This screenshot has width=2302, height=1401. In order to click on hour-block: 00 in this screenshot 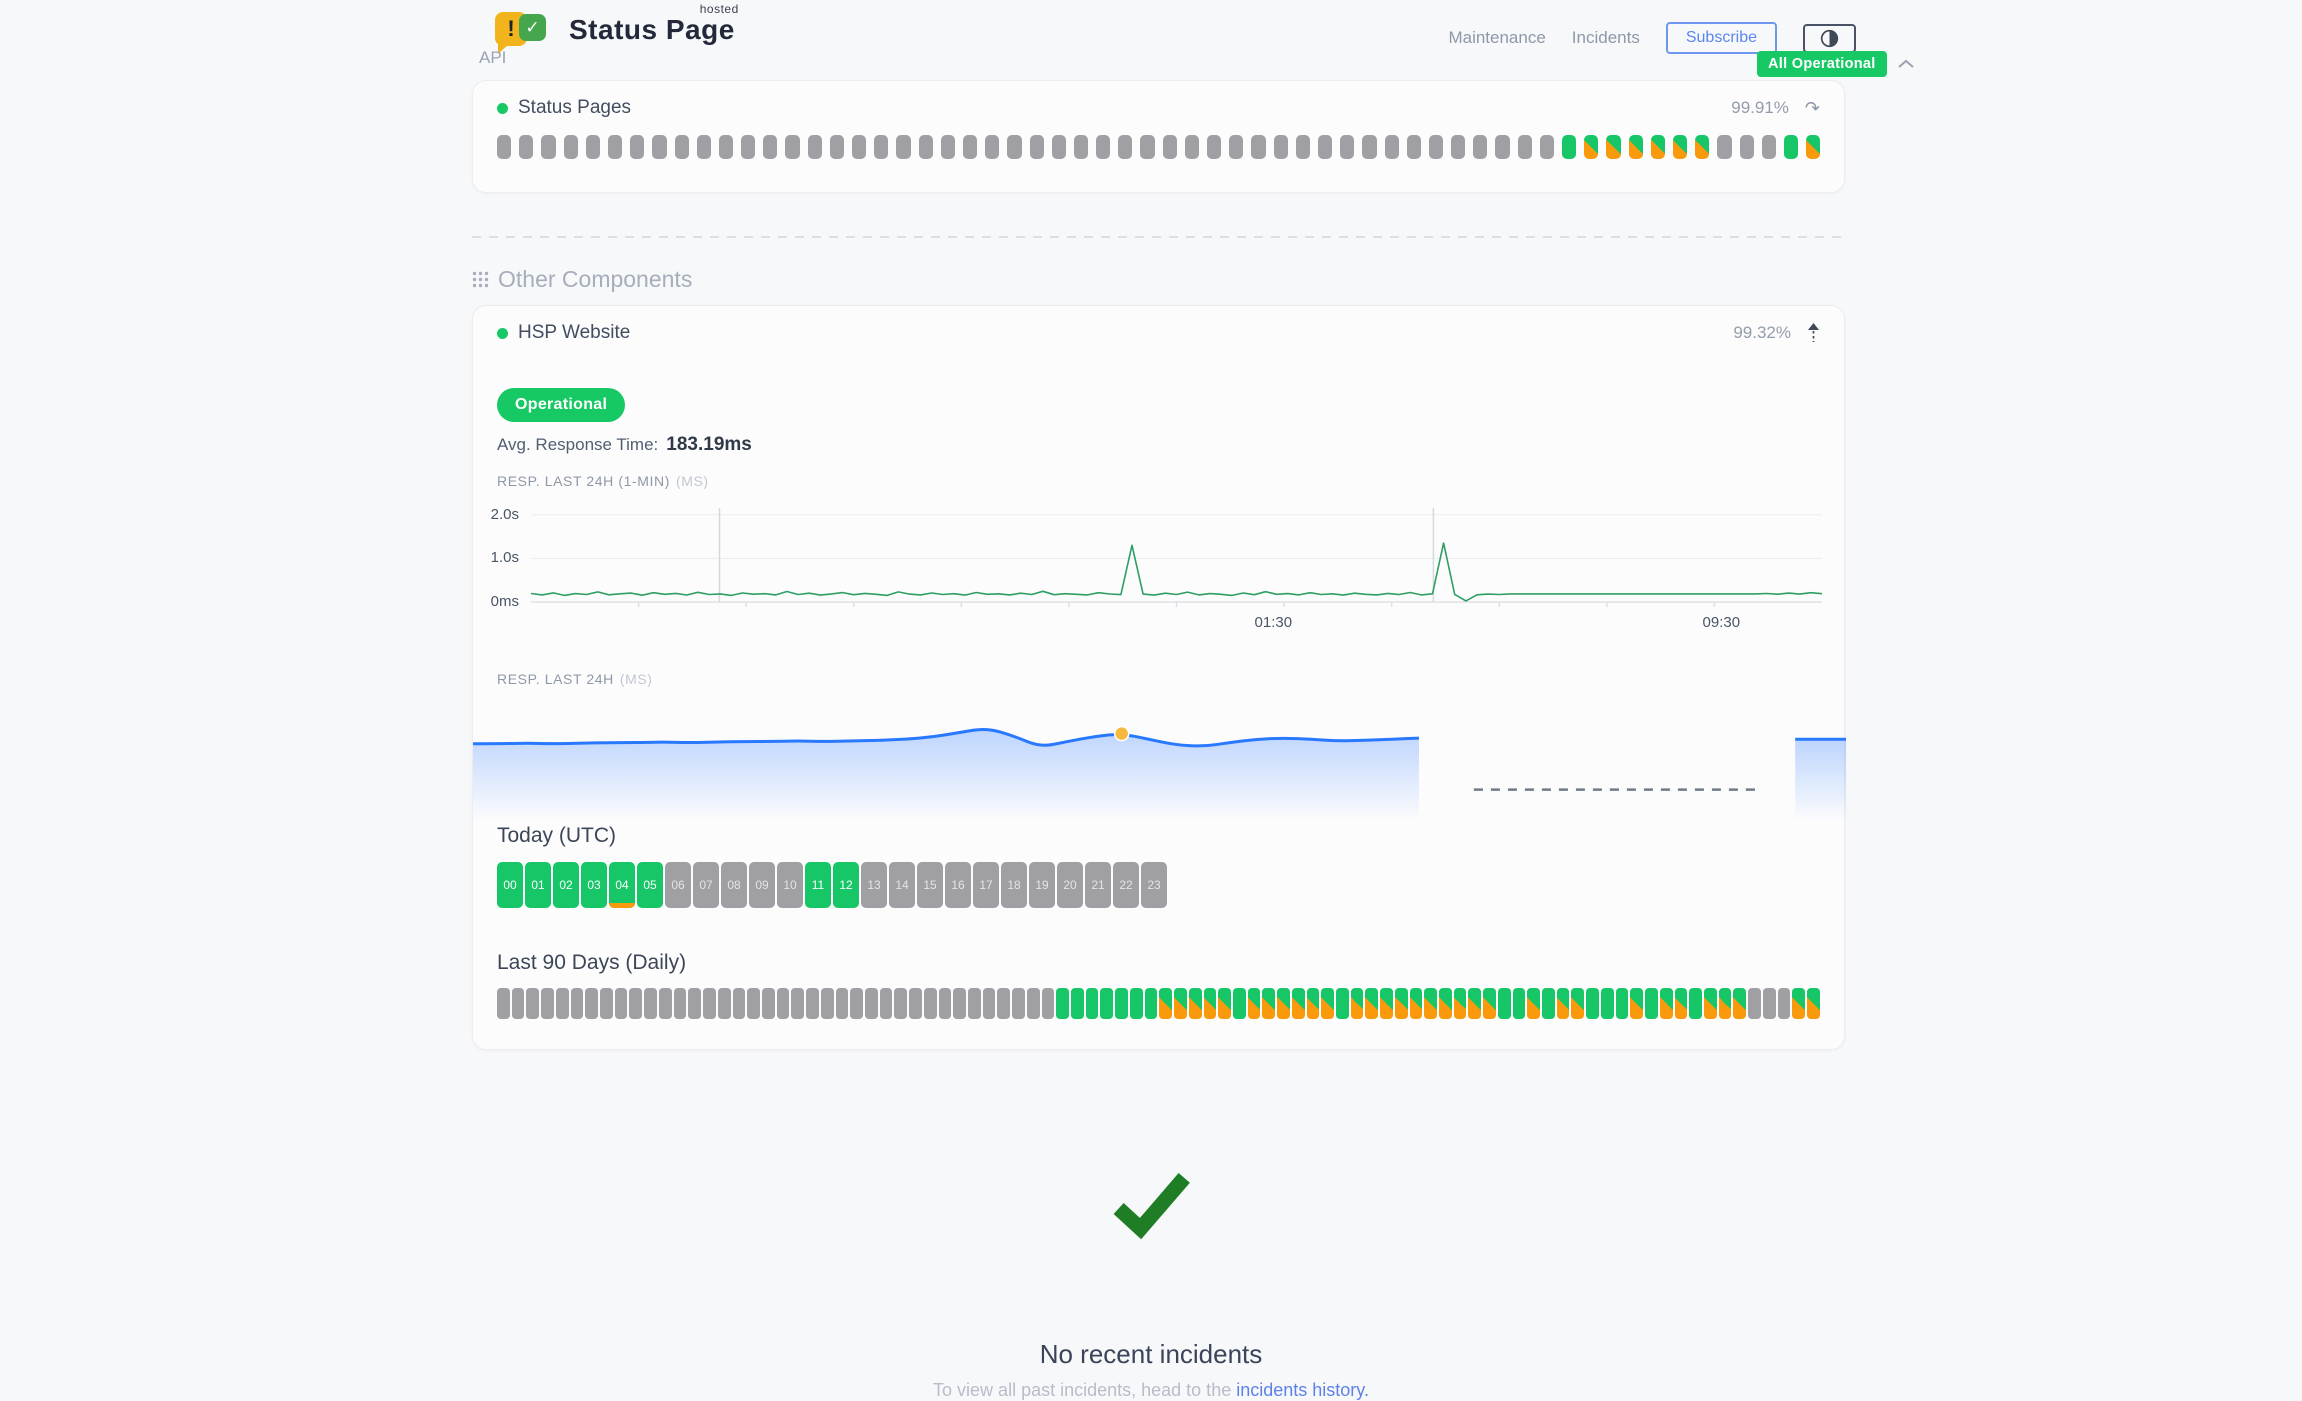, I will do `click(510, 885)`.